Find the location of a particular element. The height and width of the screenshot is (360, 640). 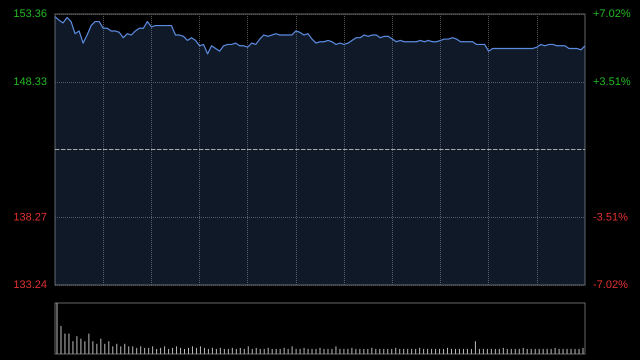

y-tick-label: 133.24 is located at coordinates (30, 285).